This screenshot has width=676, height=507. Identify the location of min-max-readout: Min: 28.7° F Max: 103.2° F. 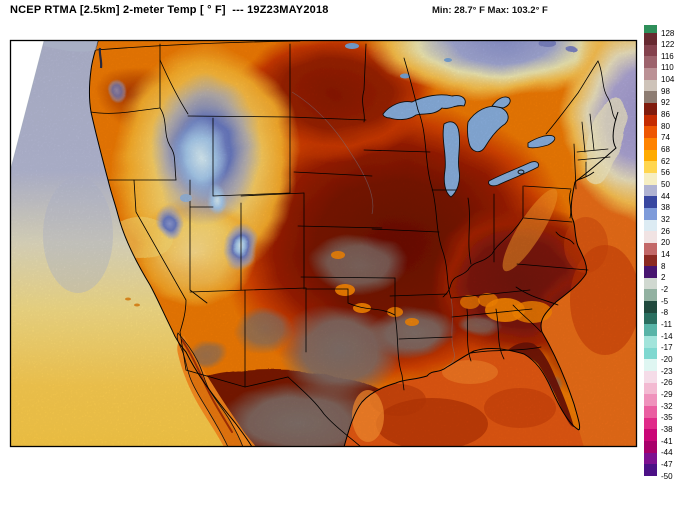
(490, 10).